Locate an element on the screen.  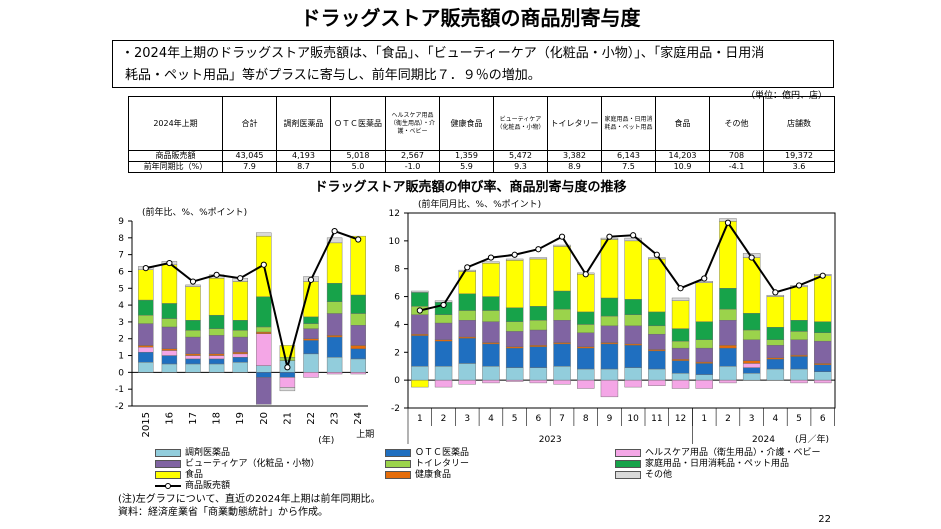
table-corner: 2024年上期 is located at coordinates (175, 123).